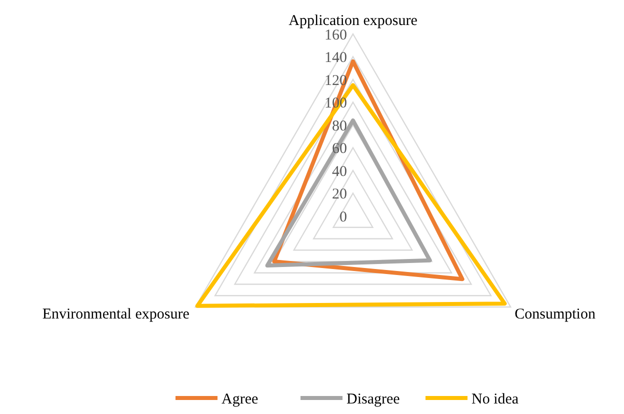 The width and height of the screenshot is (624, 414). I want to click on y-tick-label: 40, so click(339, 172).